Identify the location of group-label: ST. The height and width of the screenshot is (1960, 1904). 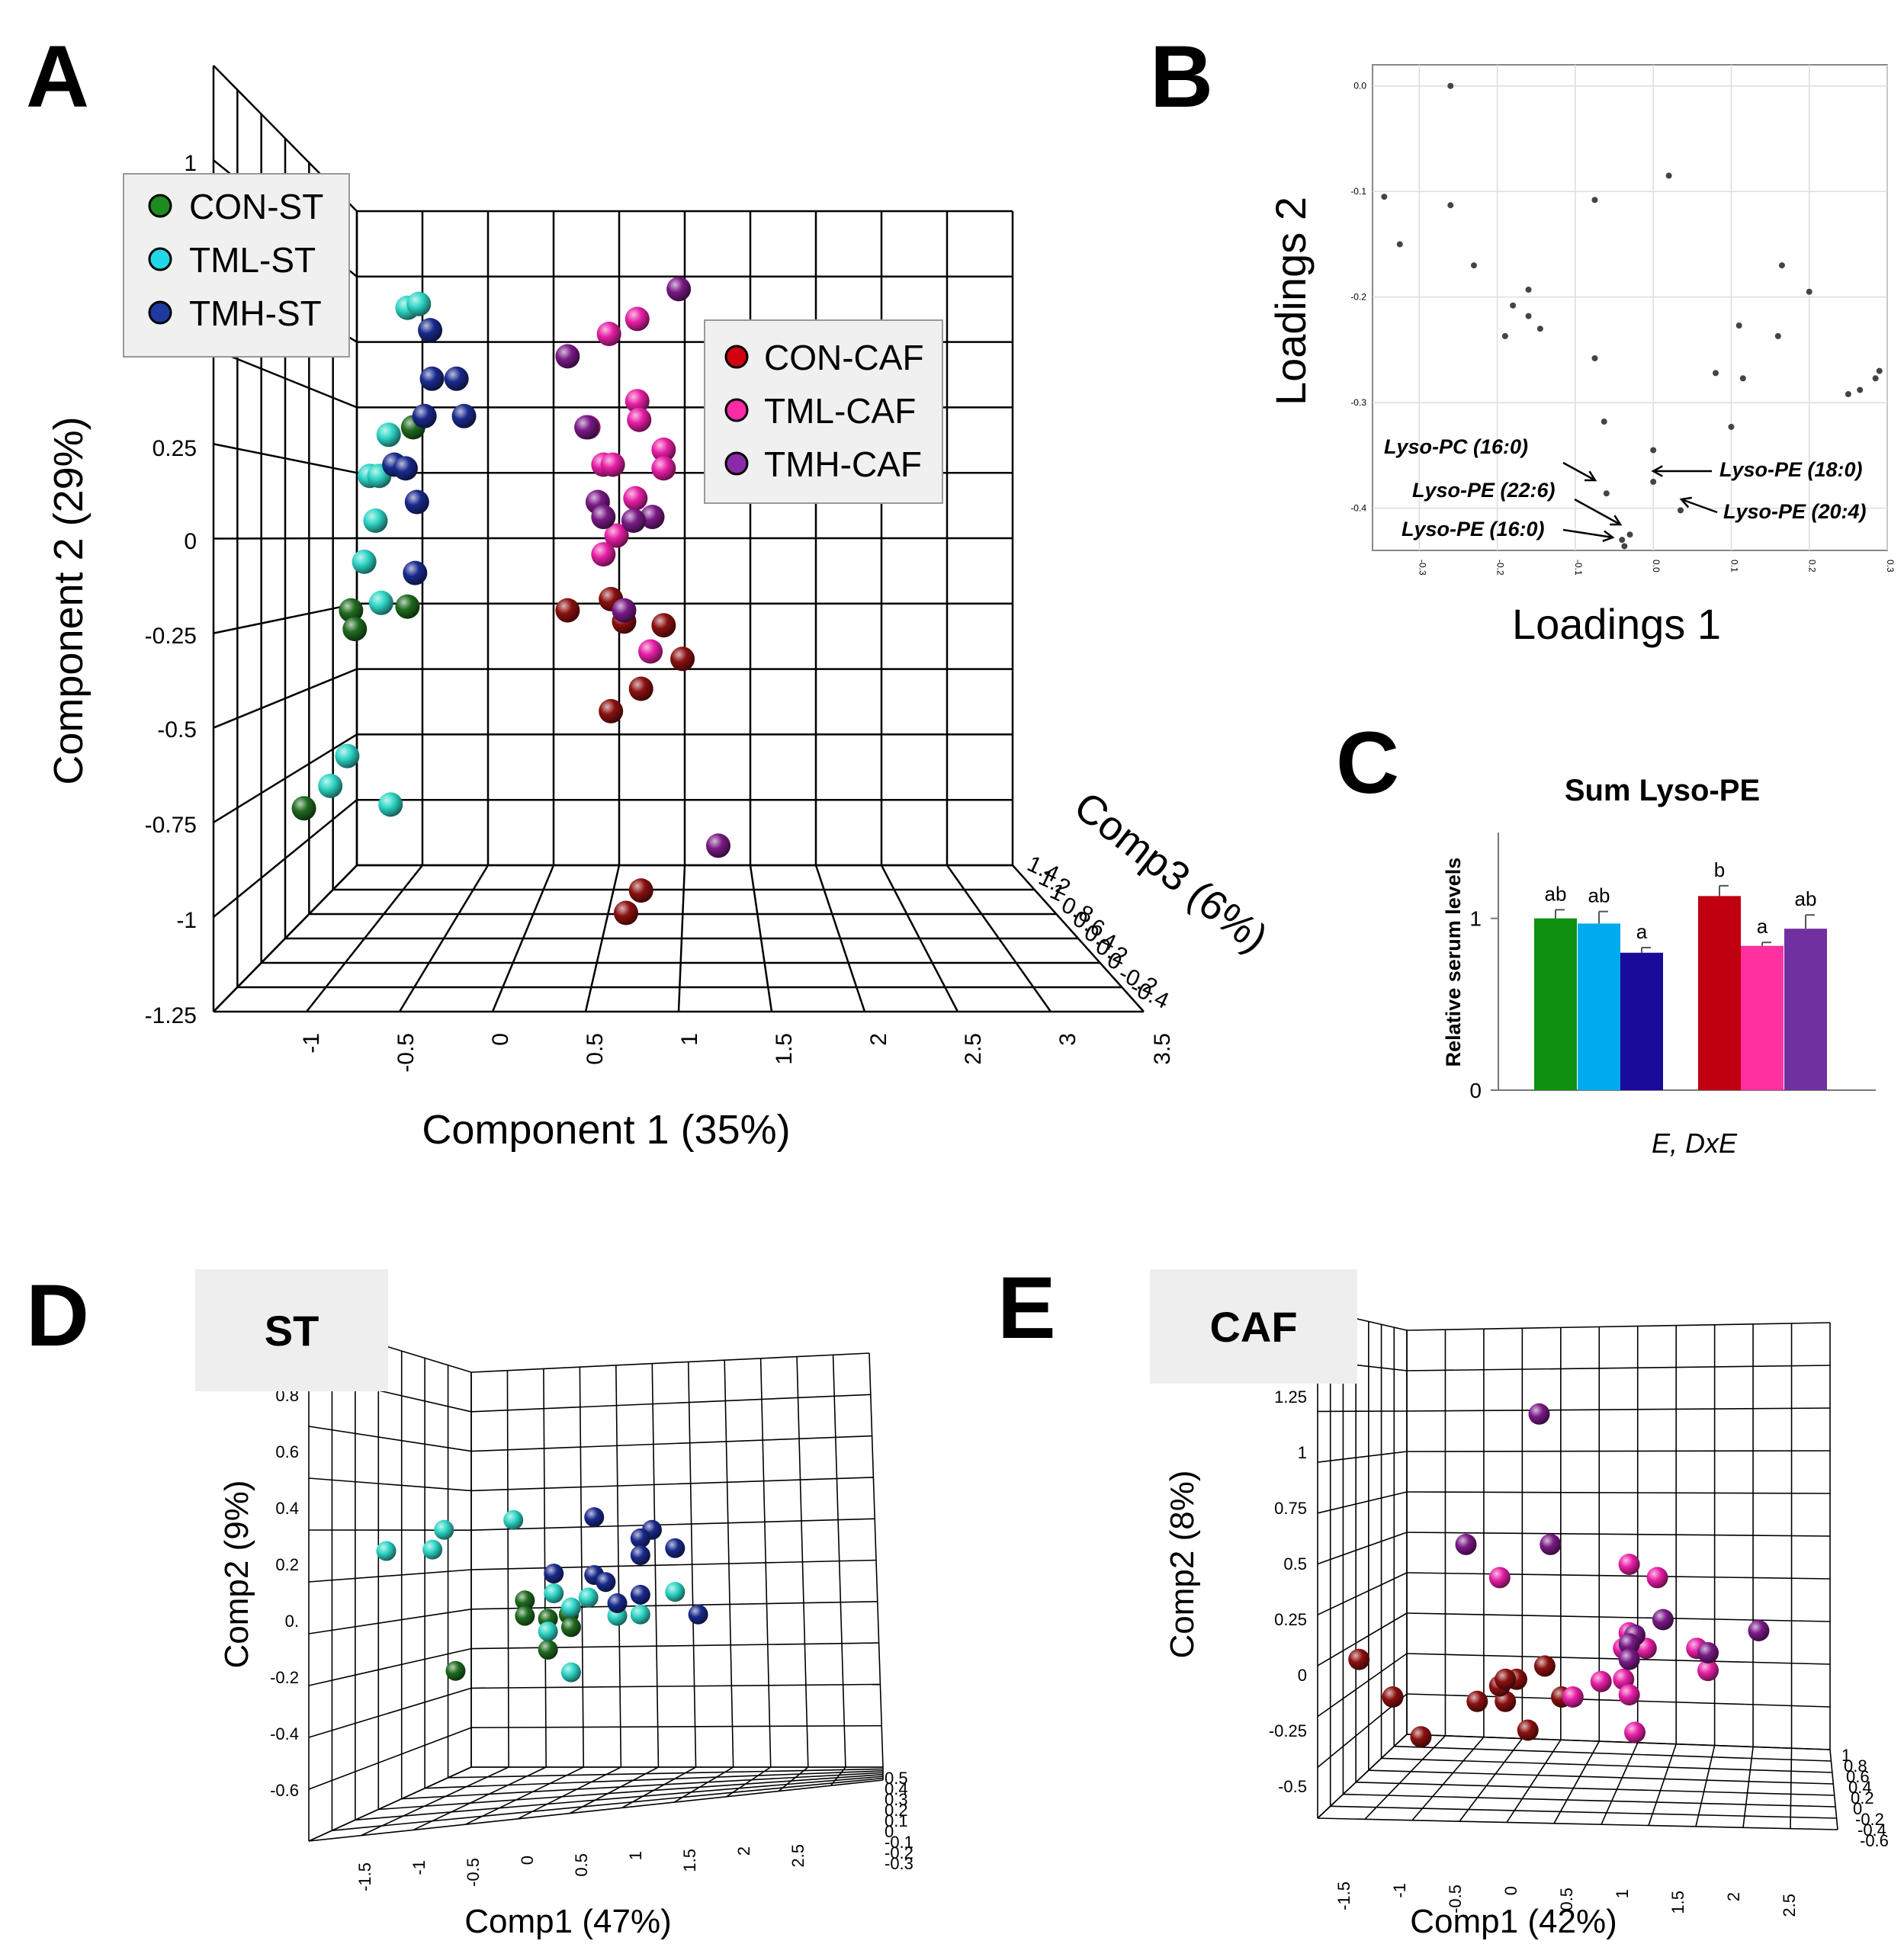
(292, 1331).